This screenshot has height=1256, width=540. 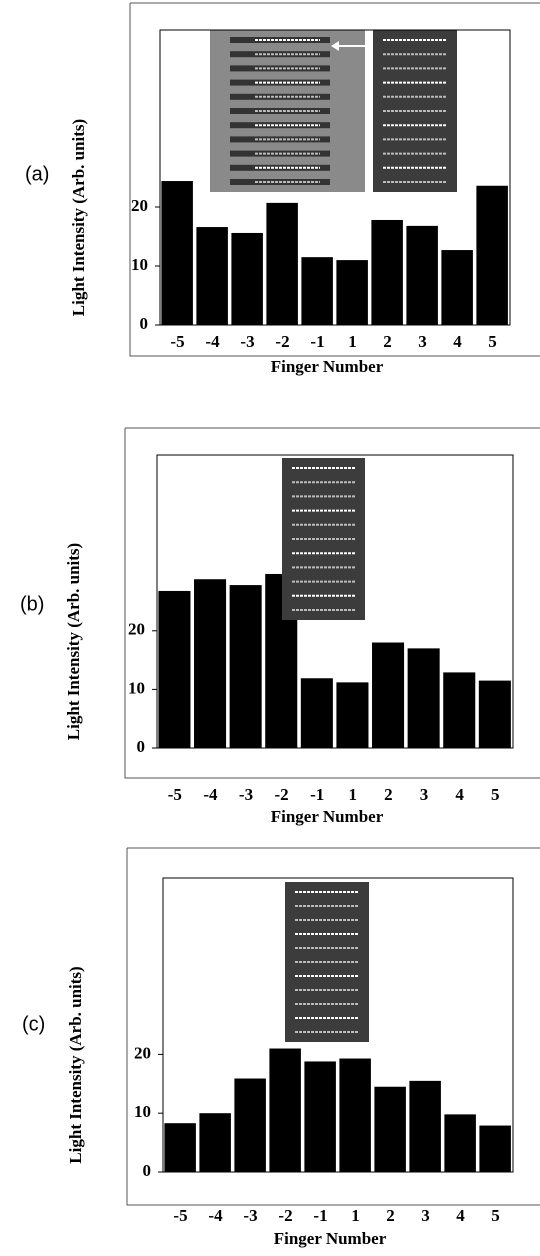 What do you see at coordinates (33, 1024) in the screenshot?
I see `panel-label: (c)` at bounding box center [33, 1024].